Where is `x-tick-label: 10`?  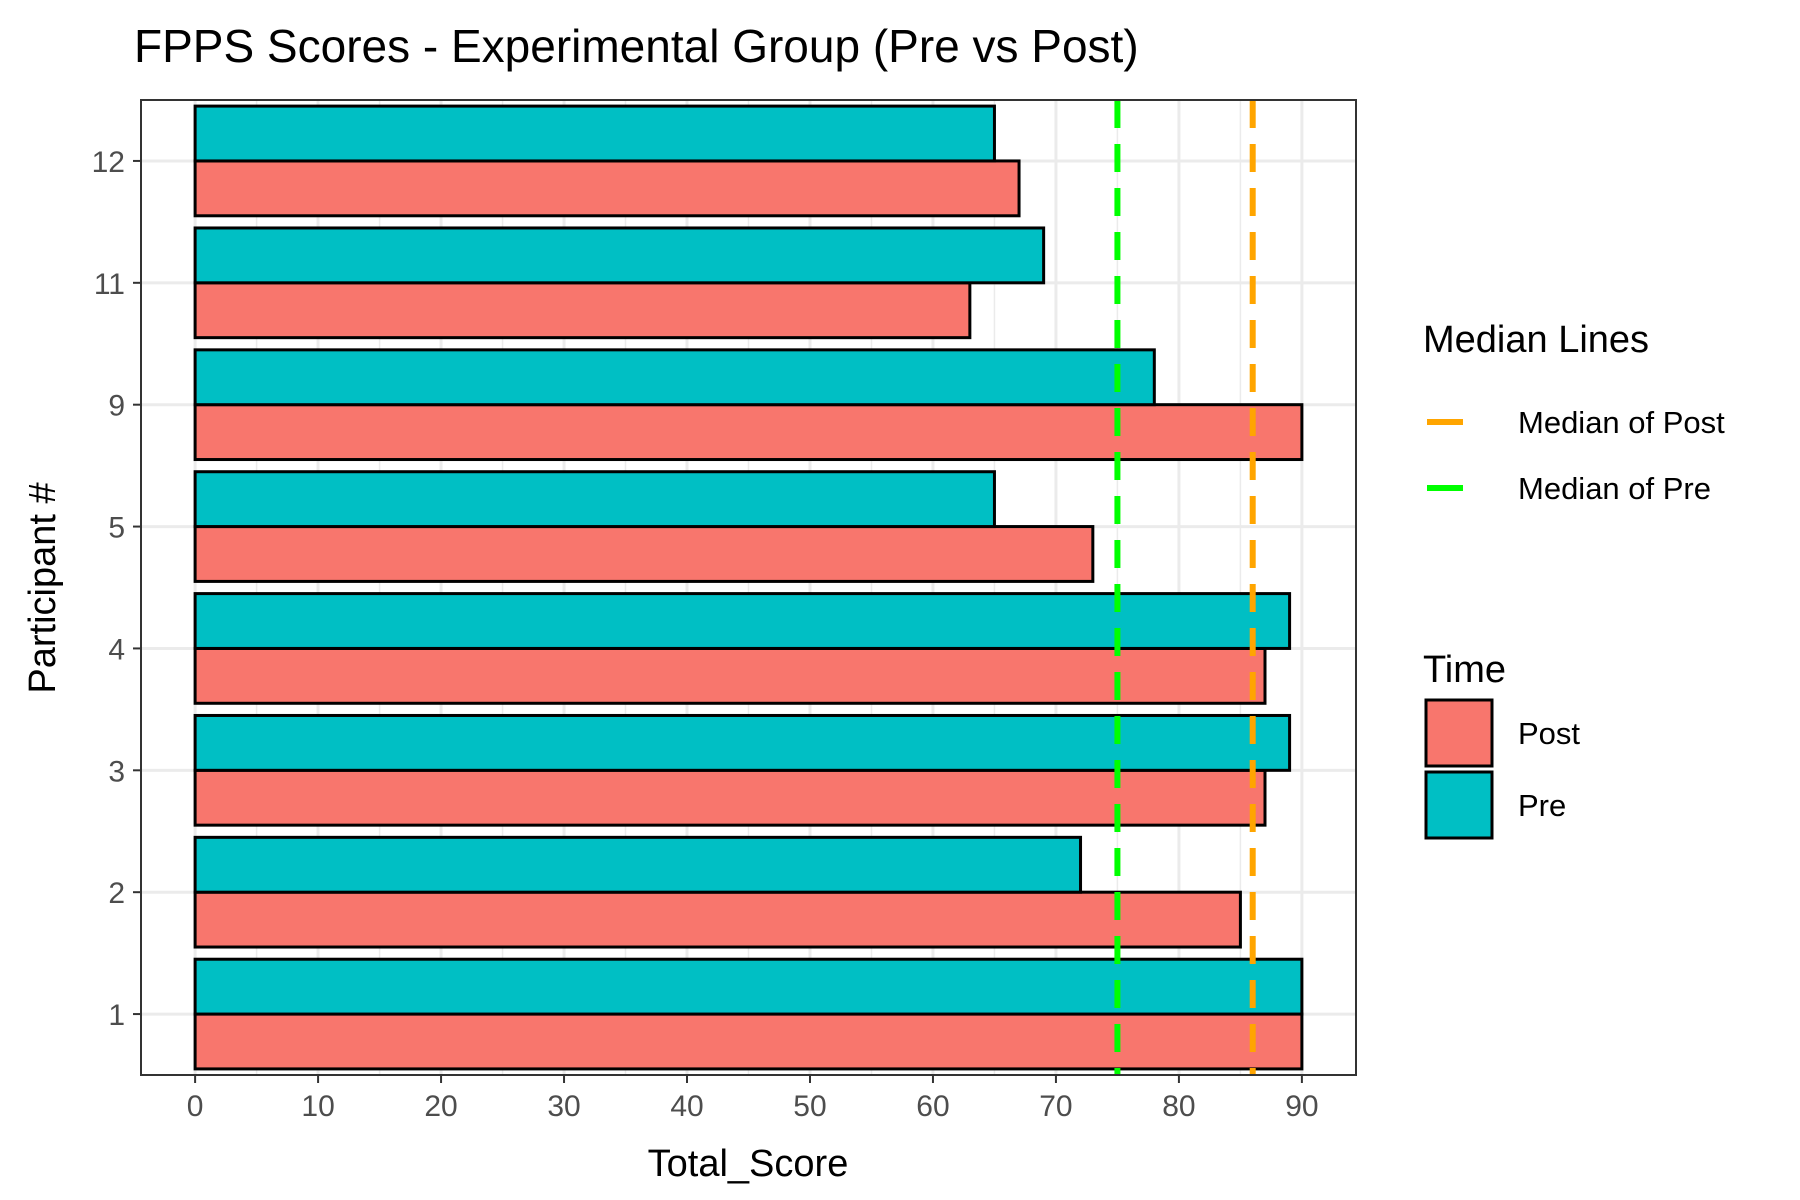
x-tick-label: 10 is located at coordinates (317, 1106).